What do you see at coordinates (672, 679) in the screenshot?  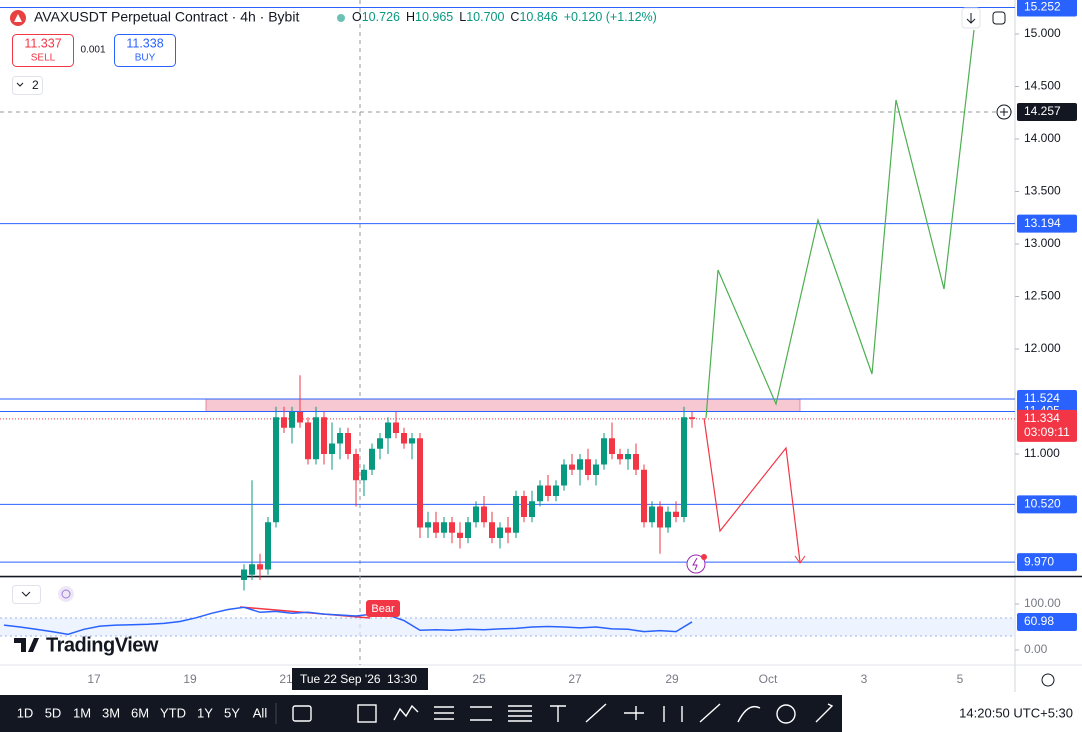 I see `x-tick-label: 29` at bounding box center [672, 679].